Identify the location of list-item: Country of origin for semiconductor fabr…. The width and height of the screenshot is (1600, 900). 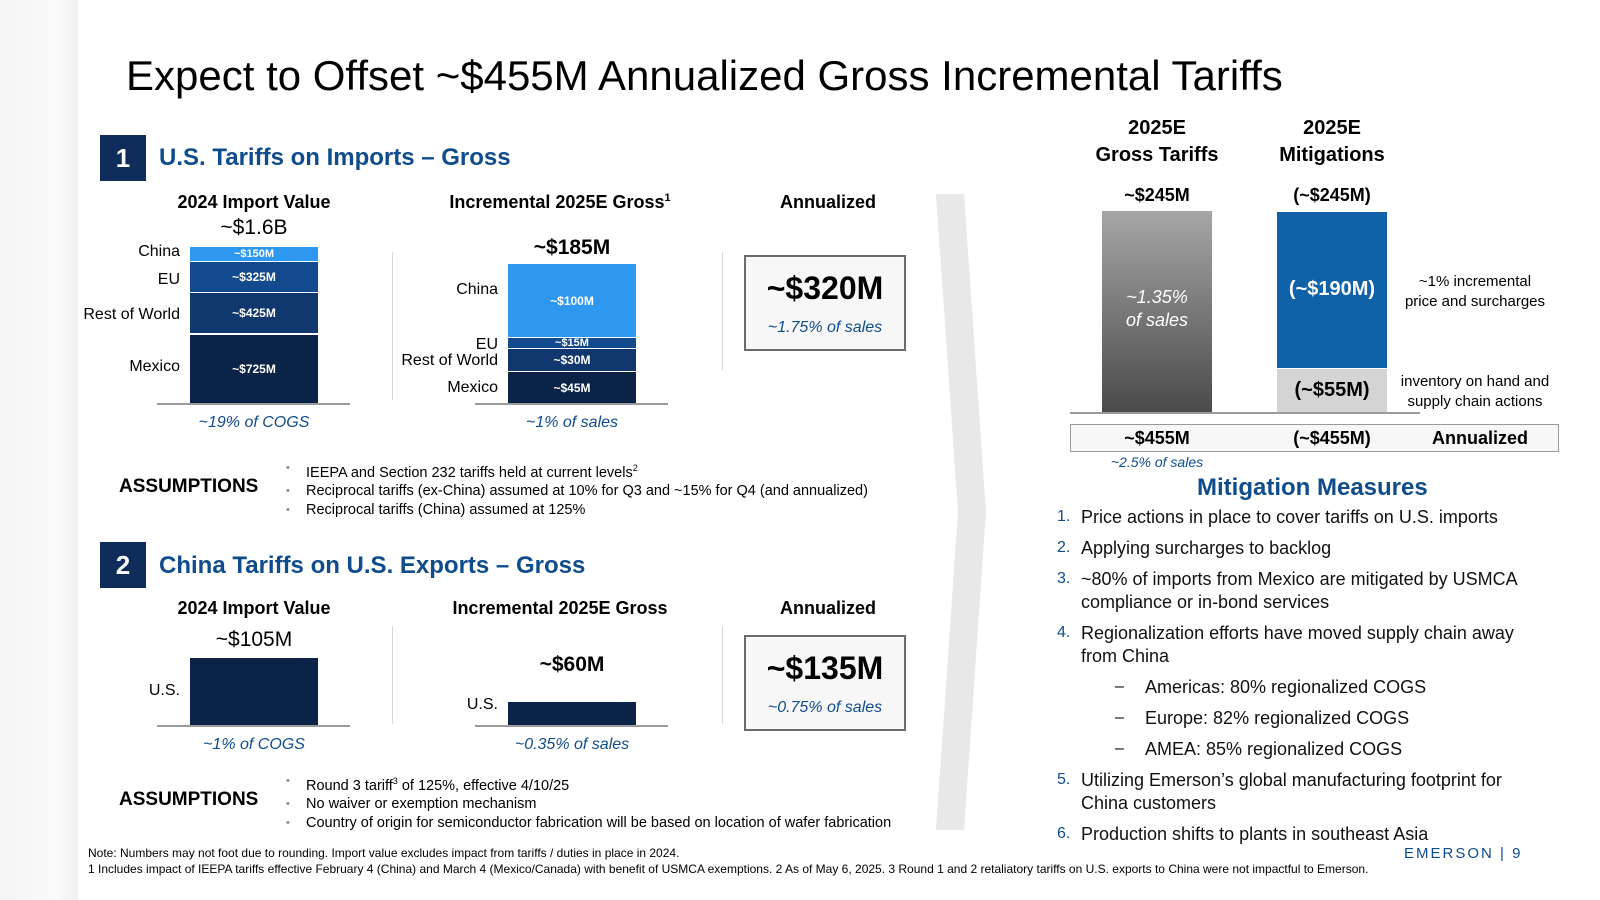
(588, 823).